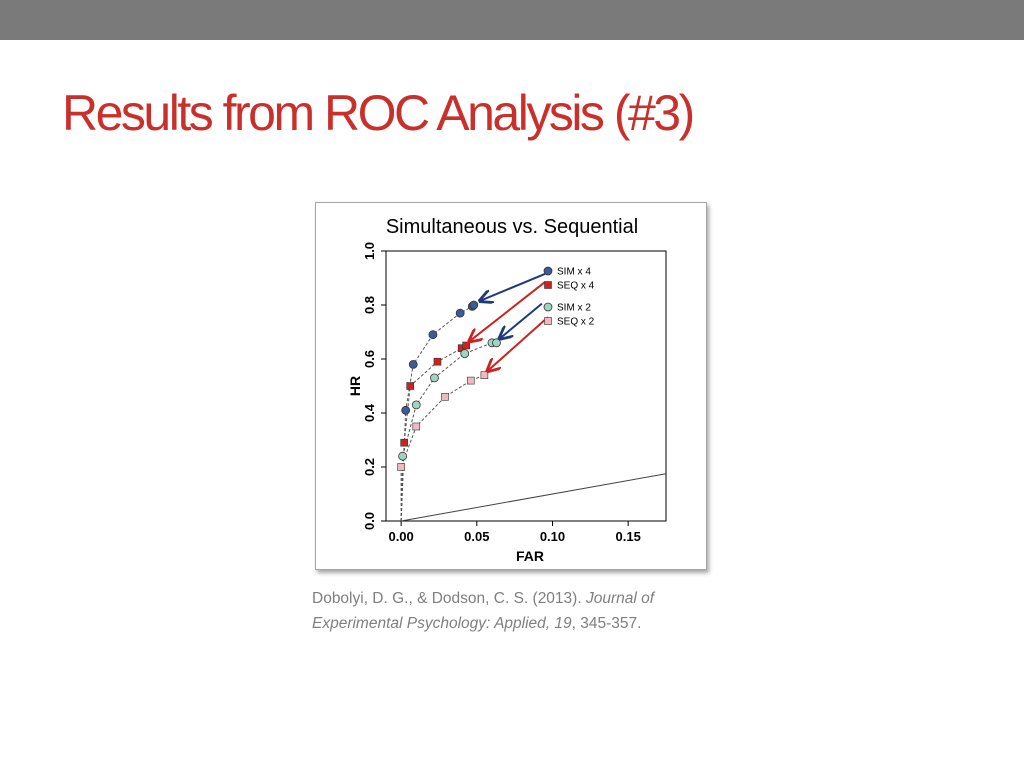 Image resolution: width=1024 pixels, height=768 pixels. What do you see at coordinates (476, 536) in the screenshot?
I see `x-tick-label: 0.05` at bounding box center [476, 536].